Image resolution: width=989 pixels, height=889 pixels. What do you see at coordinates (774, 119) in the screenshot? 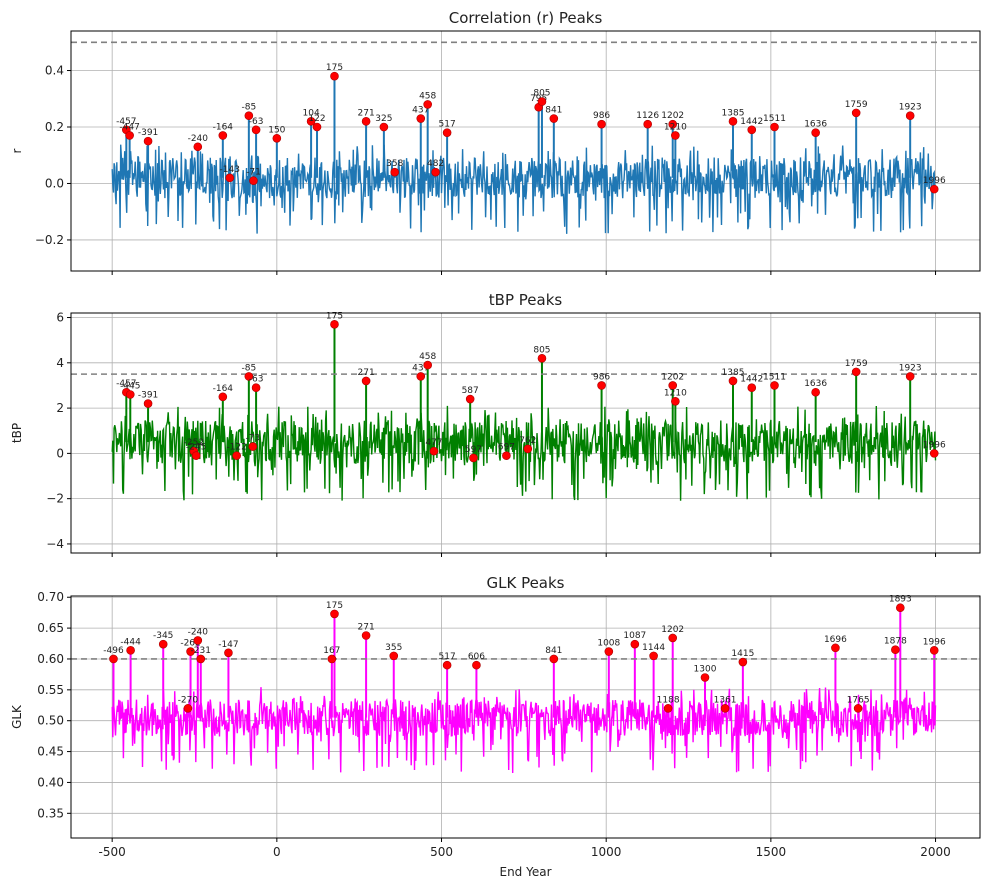
I see `peak-label: 1511` at bounding box center [774, 119].